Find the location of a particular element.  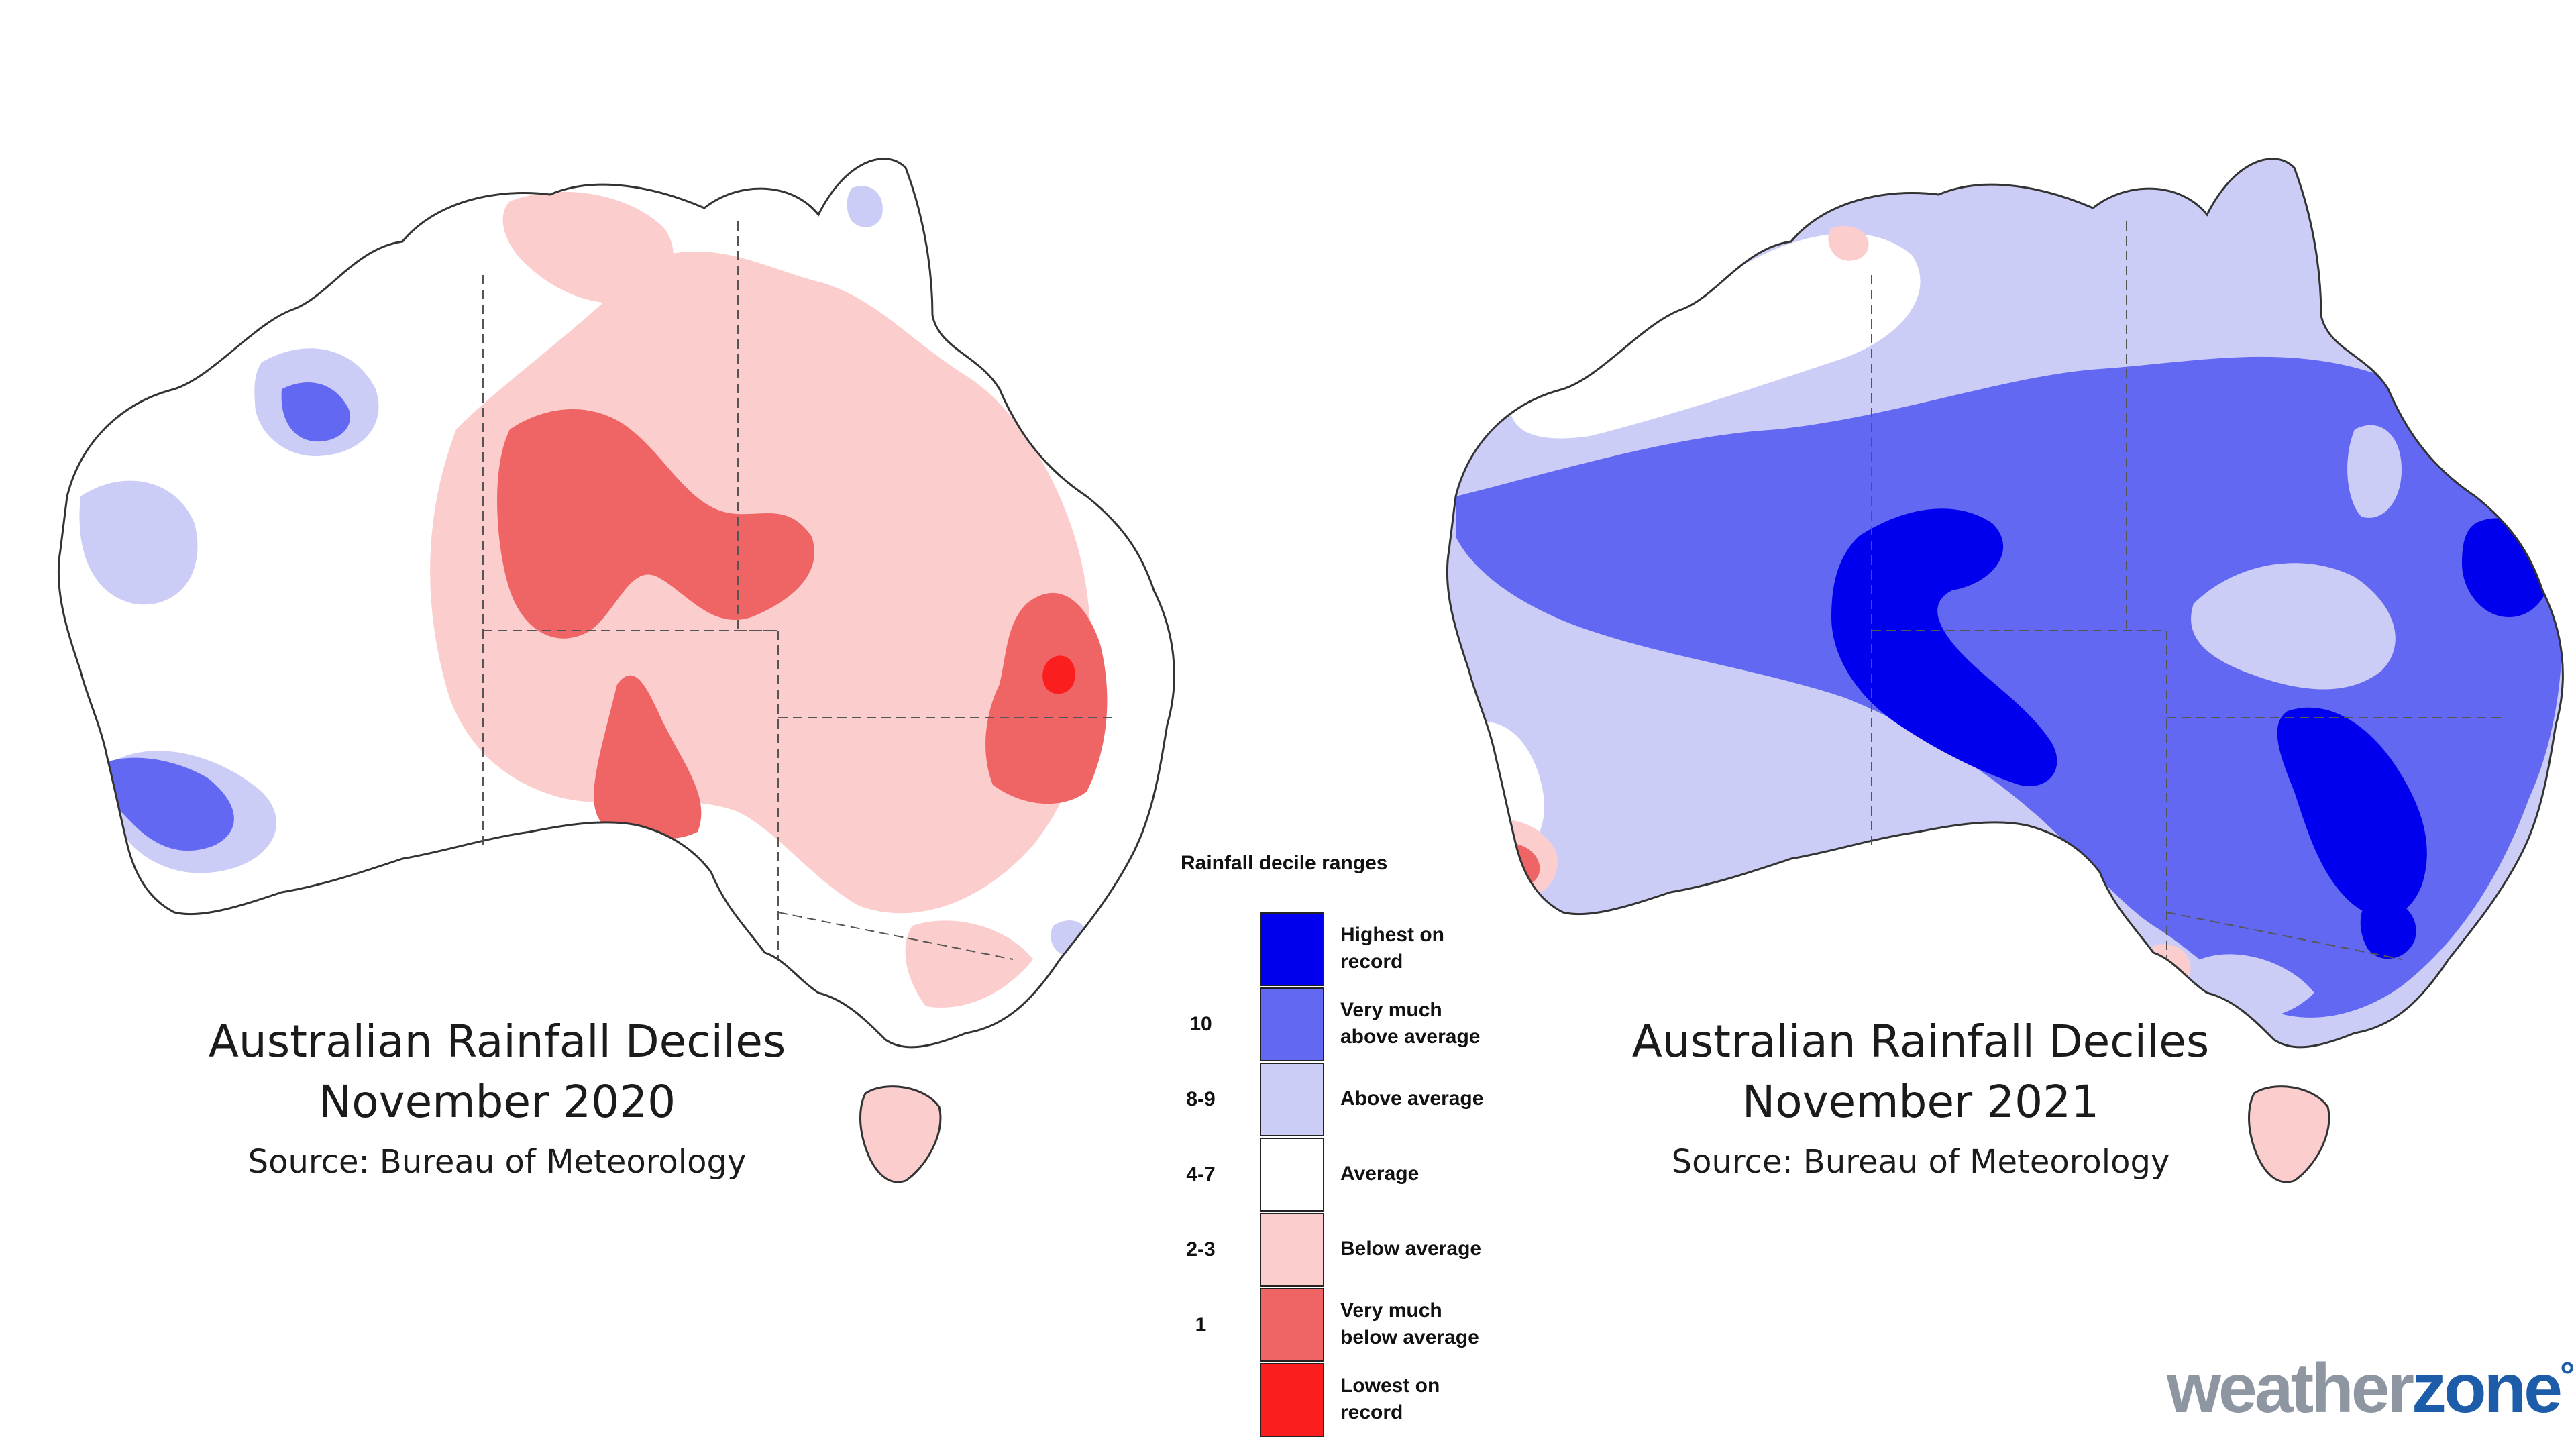

legend-label: Highest on record is located at coordinates (1427, 948).